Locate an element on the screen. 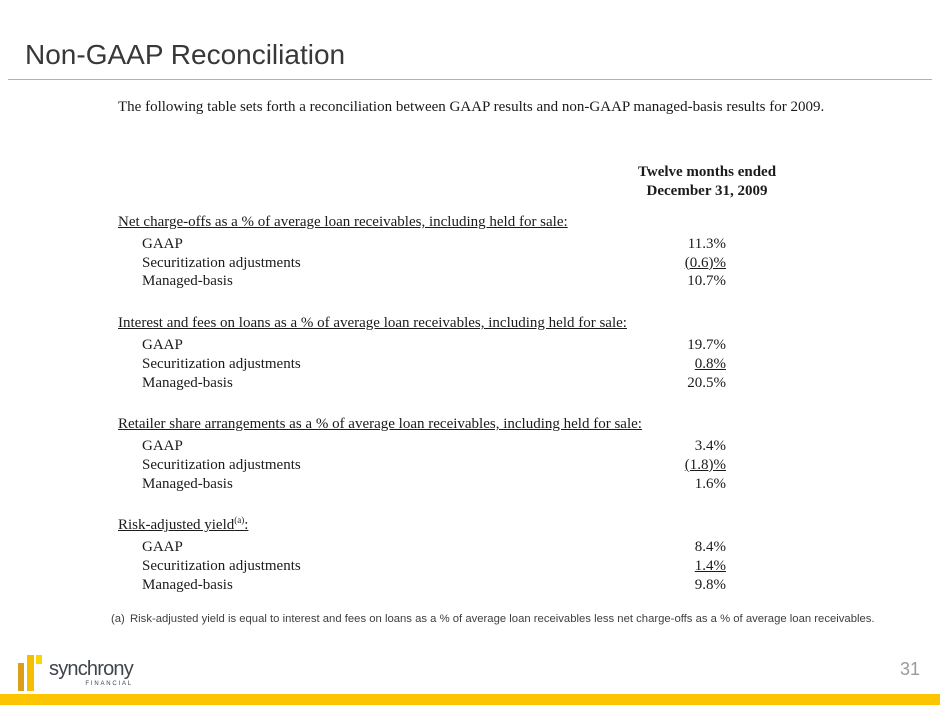 The width and height of the screenshot is (940, 705). table-row: Securitization adjustments (1.8)% is located at coordinates (422, 465).